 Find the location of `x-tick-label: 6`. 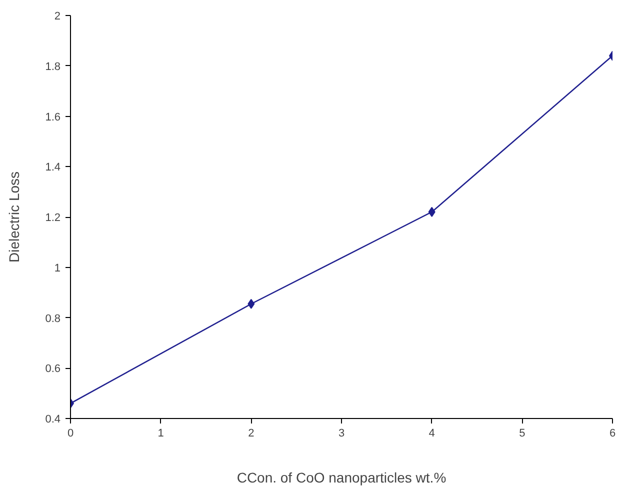

x-tick-label: 6 is located at coordinates (612, 434).